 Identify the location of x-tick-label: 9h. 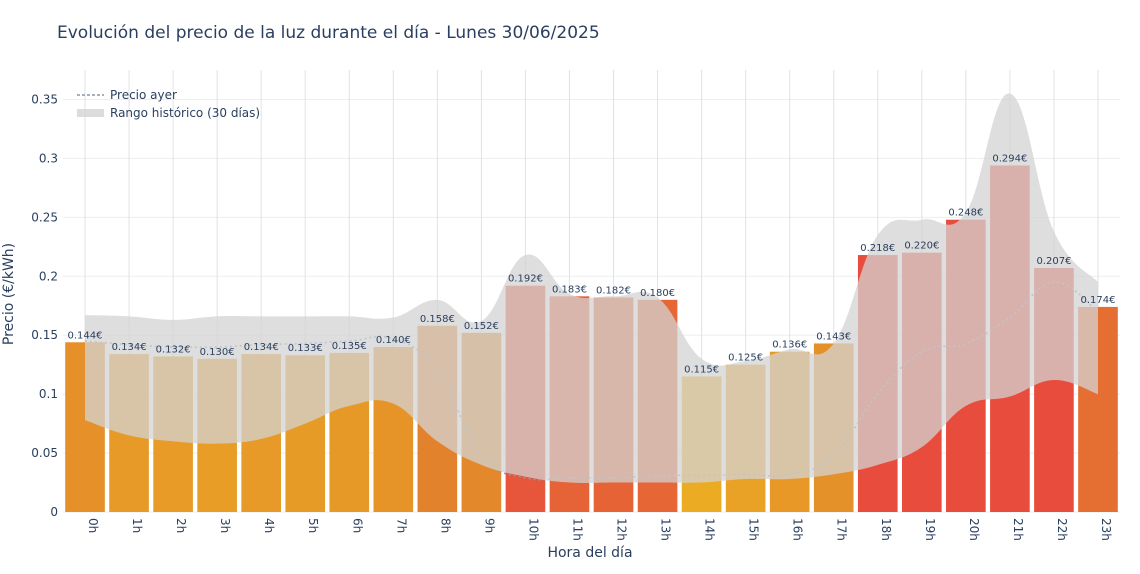
(489, 525).